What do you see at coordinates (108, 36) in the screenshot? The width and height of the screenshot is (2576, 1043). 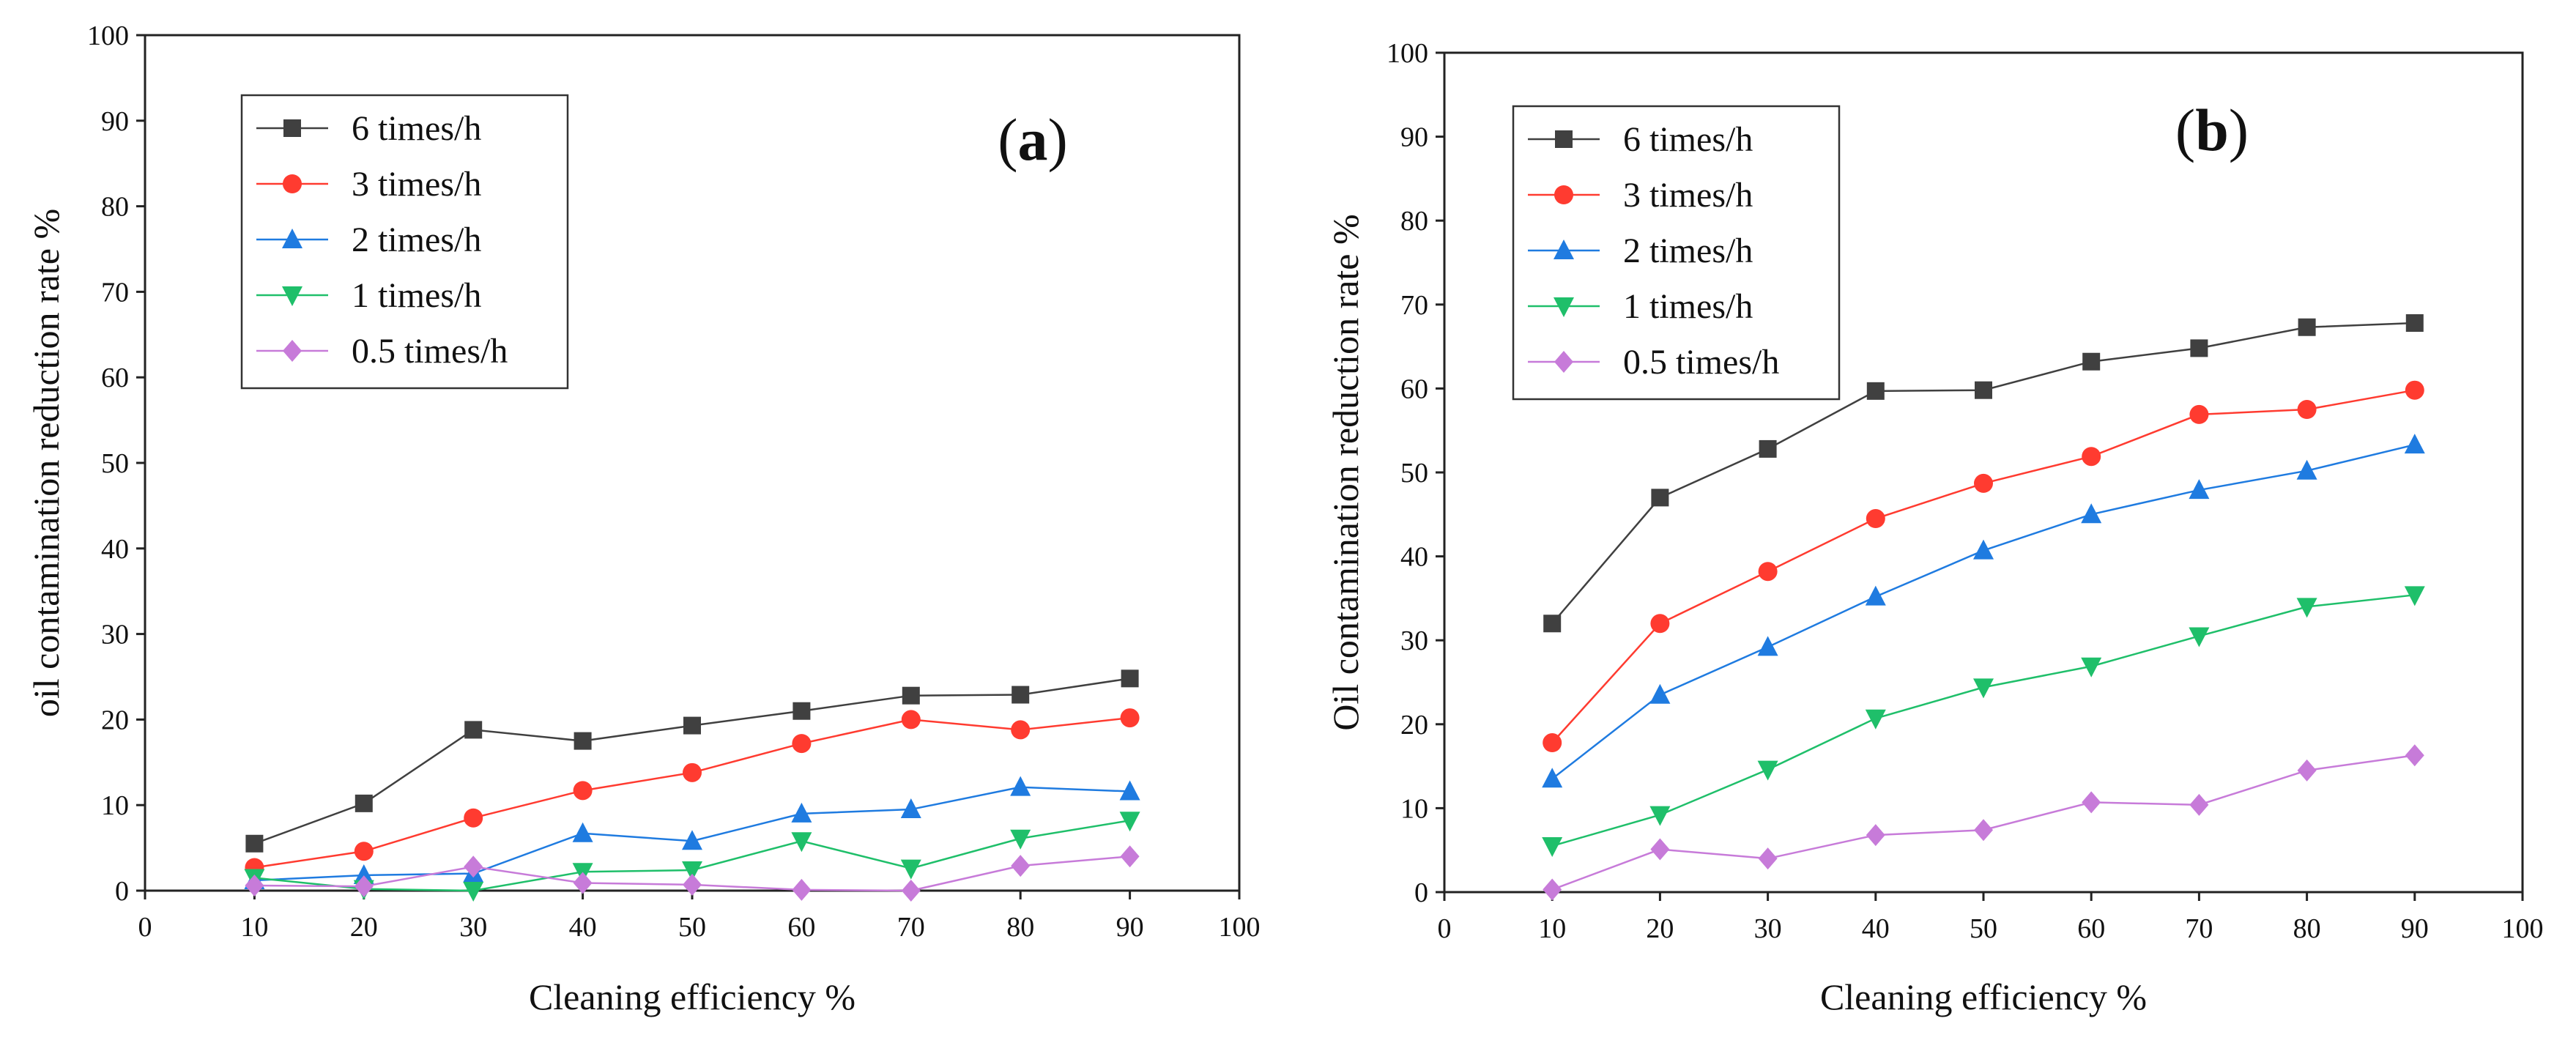 I see `panel-a-y-tick-label-100: 100` at bounding box center [108, 36].